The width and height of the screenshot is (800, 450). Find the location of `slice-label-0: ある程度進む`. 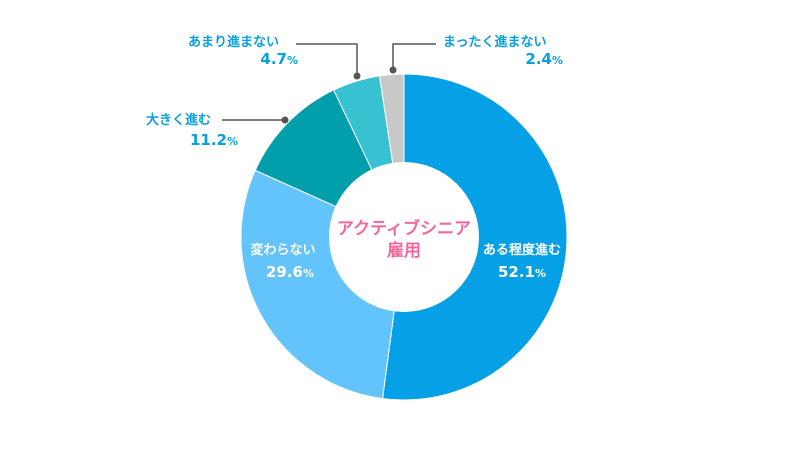

slice-label-0: ある程度進む is located at coordinates (522, 250).